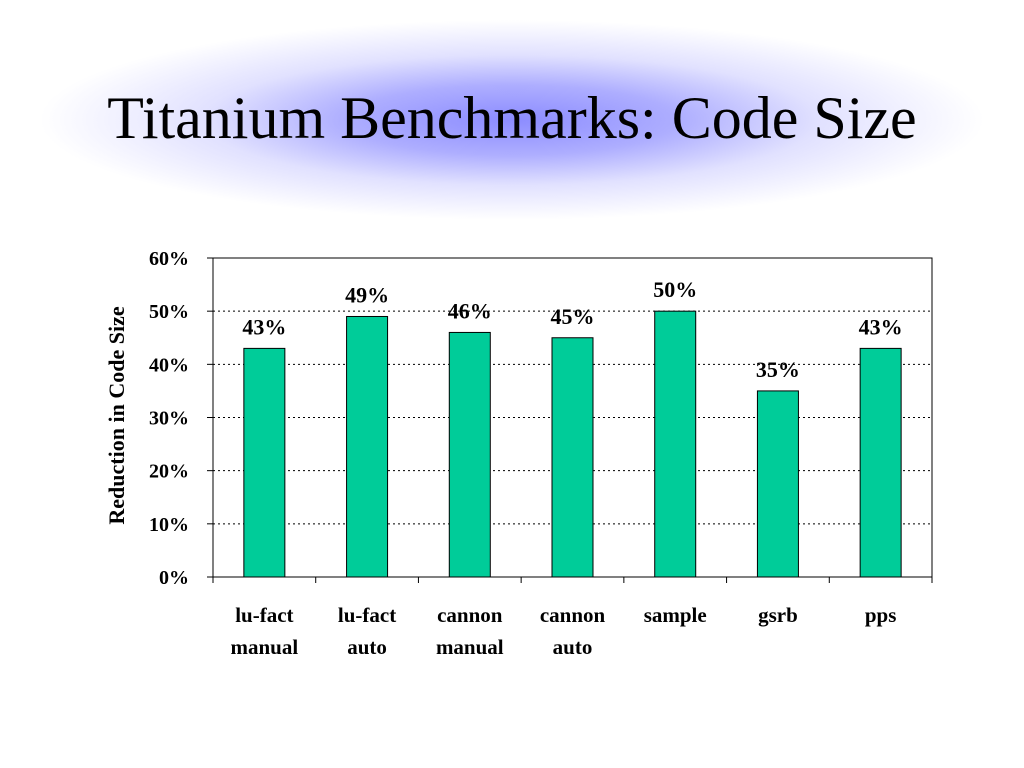 The width and height of the screenshot is (1024, 768). I want to click on data-label: 35%, so click(778, 369).